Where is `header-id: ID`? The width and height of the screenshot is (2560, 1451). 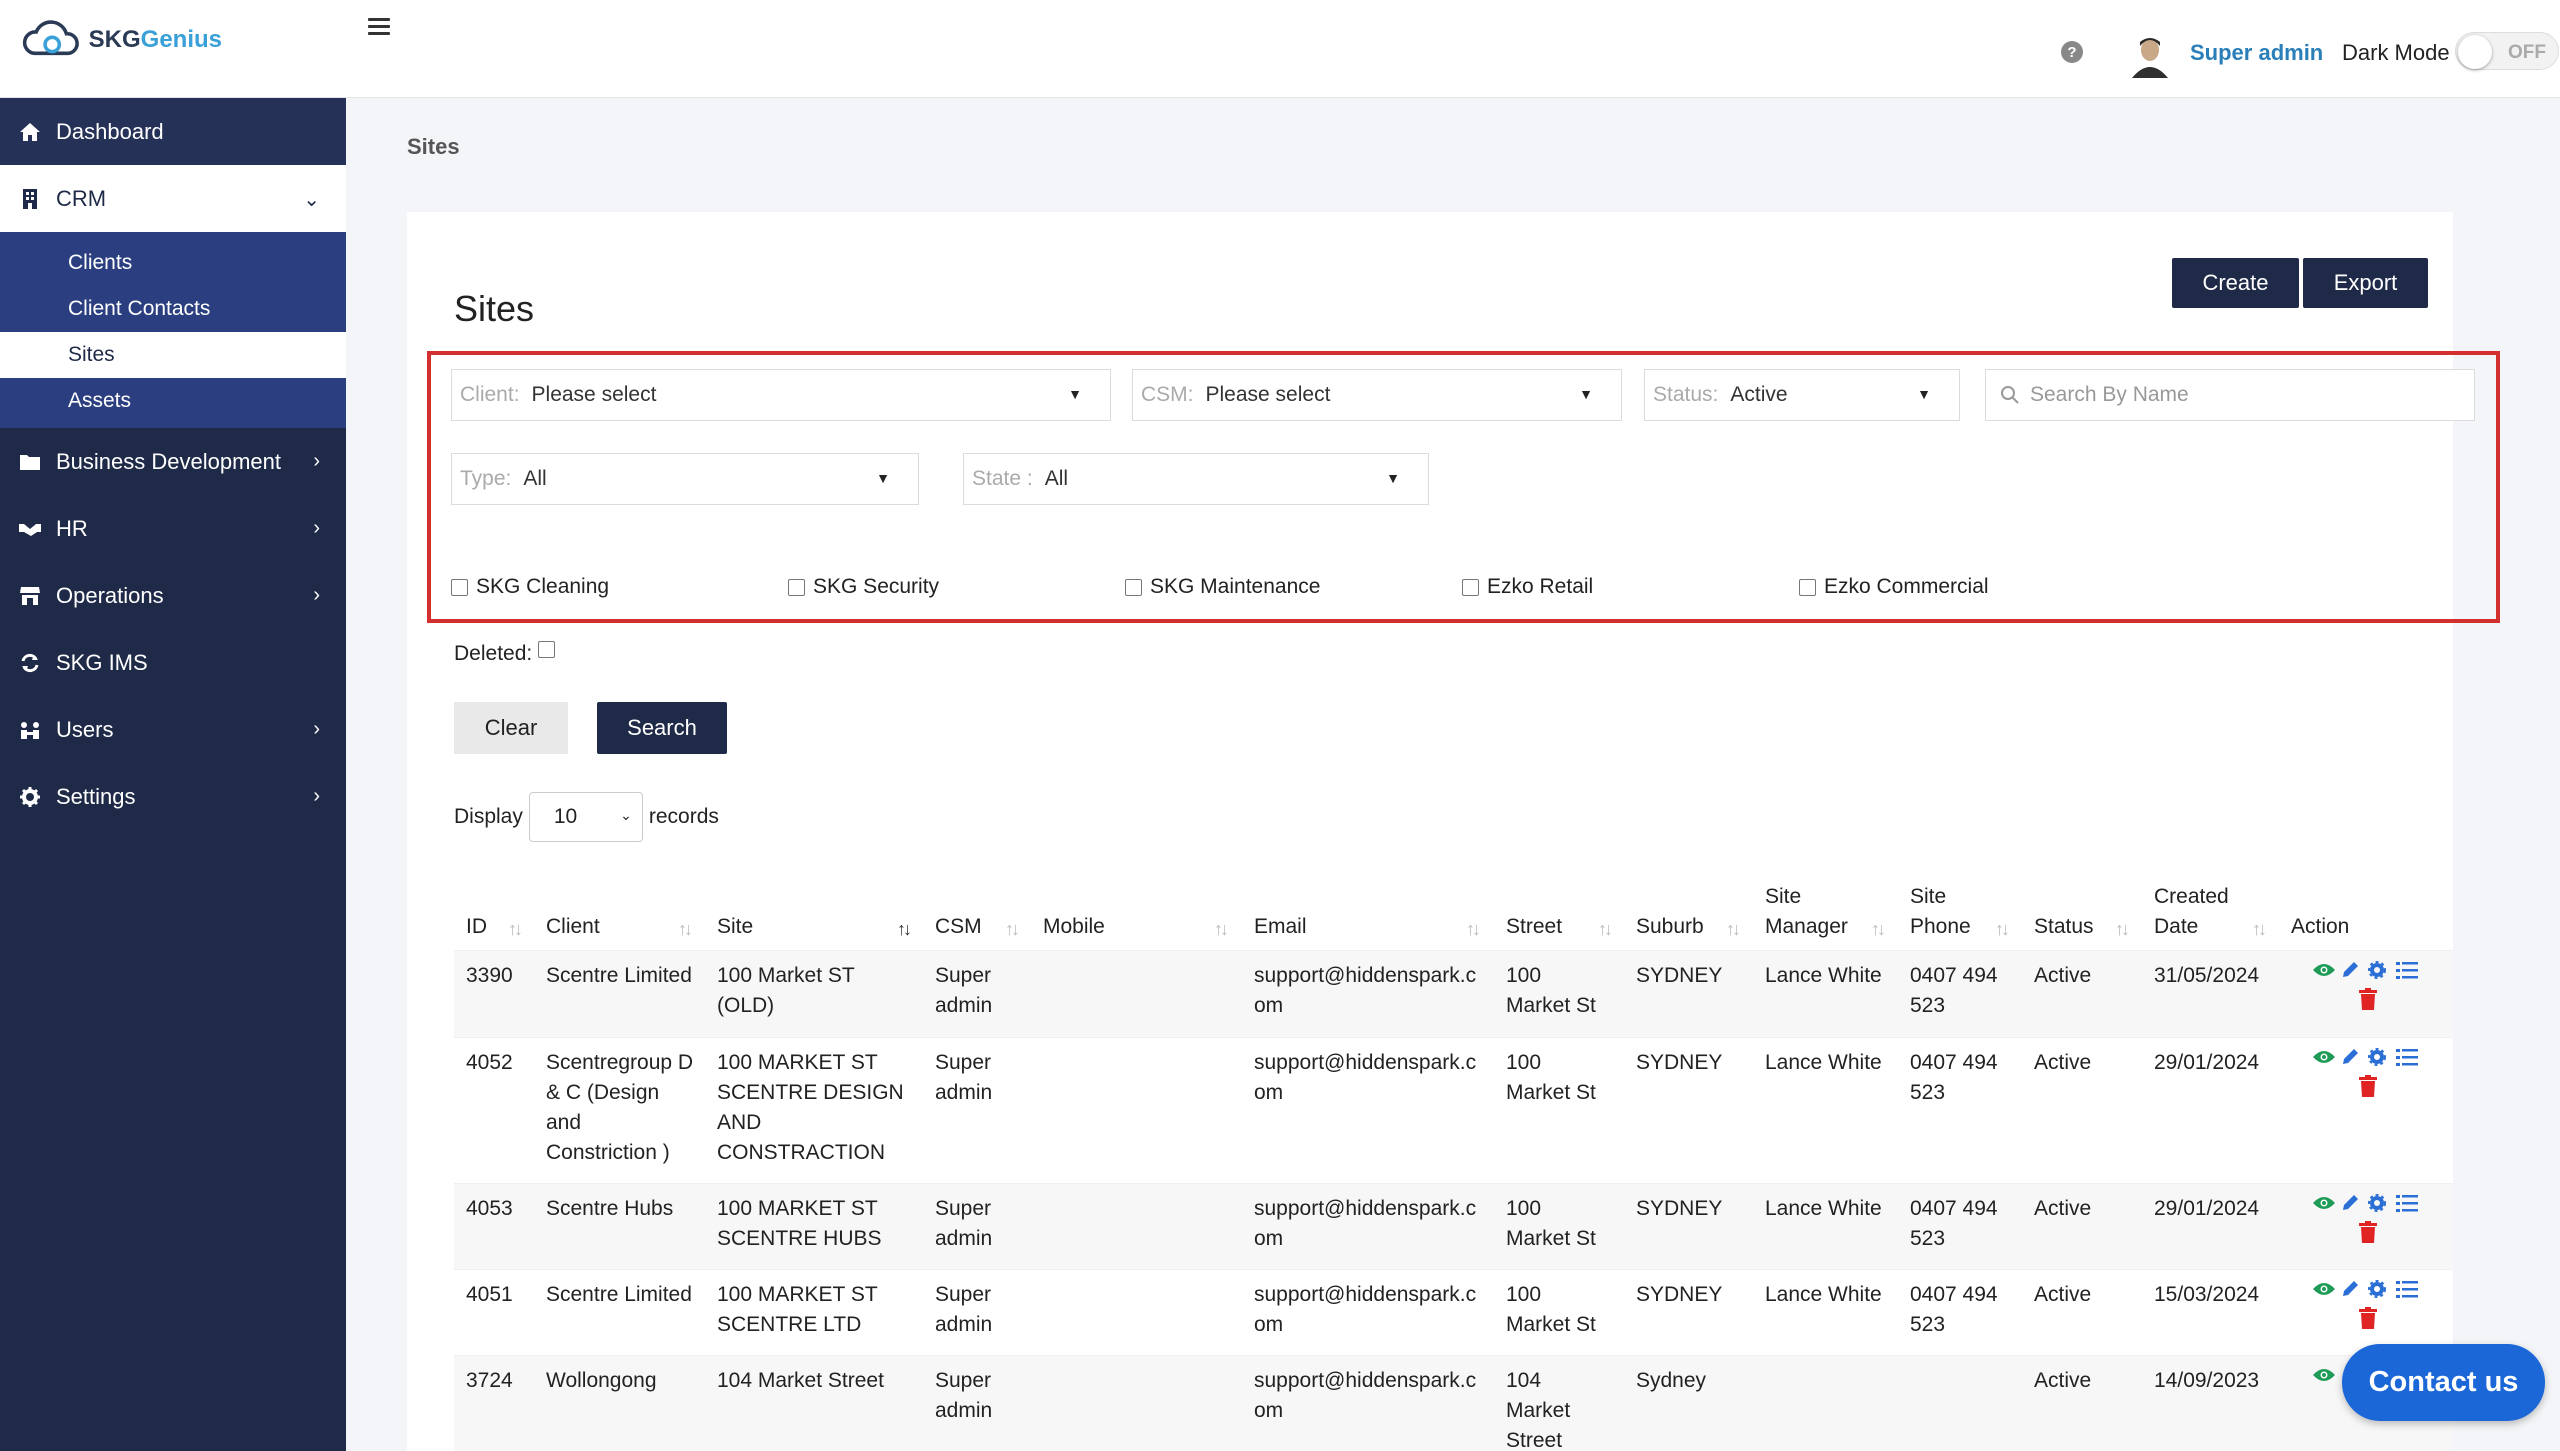 header-id: ID is located at coordinates (476, 926).